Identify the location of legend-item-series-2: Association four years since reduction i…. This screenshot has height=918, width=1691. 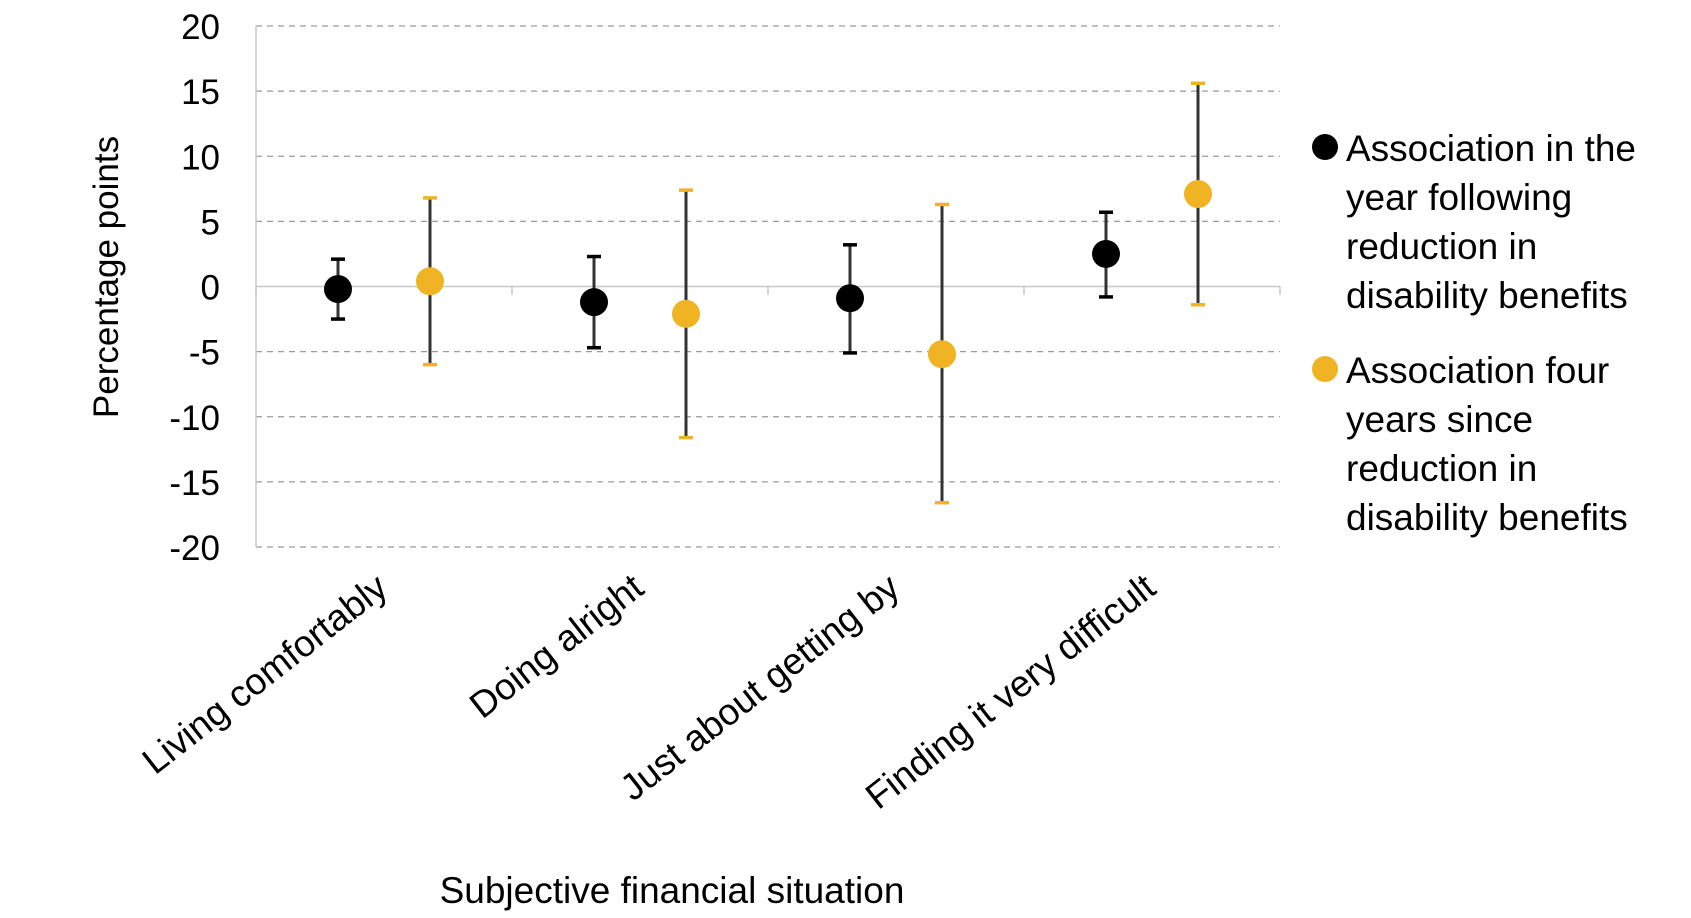
(1497, 444).